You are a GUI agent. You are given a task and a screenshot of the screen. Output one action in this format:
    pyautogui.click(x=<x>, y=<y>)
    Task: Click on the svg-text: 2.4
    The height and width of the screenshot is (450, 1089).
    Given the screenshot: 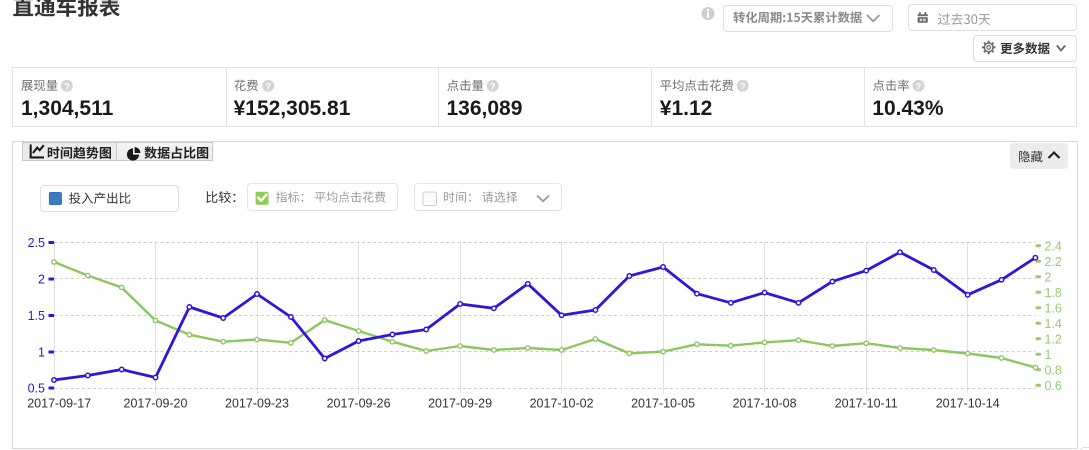 What is the action you would take?
    pyautogui.click(x=1053, y=246)
    